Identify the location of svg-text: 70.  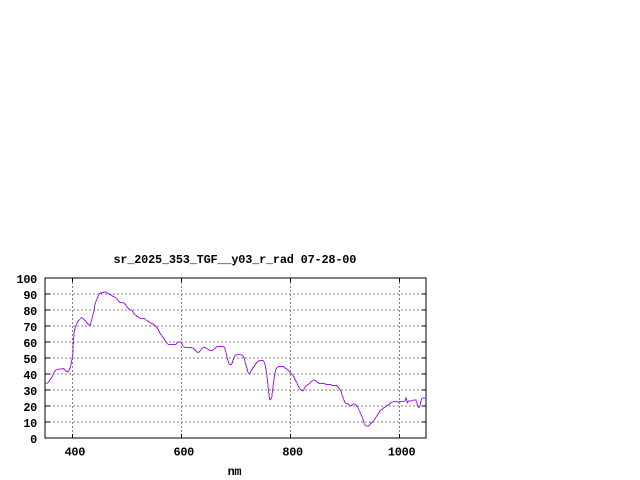
(30, 328).